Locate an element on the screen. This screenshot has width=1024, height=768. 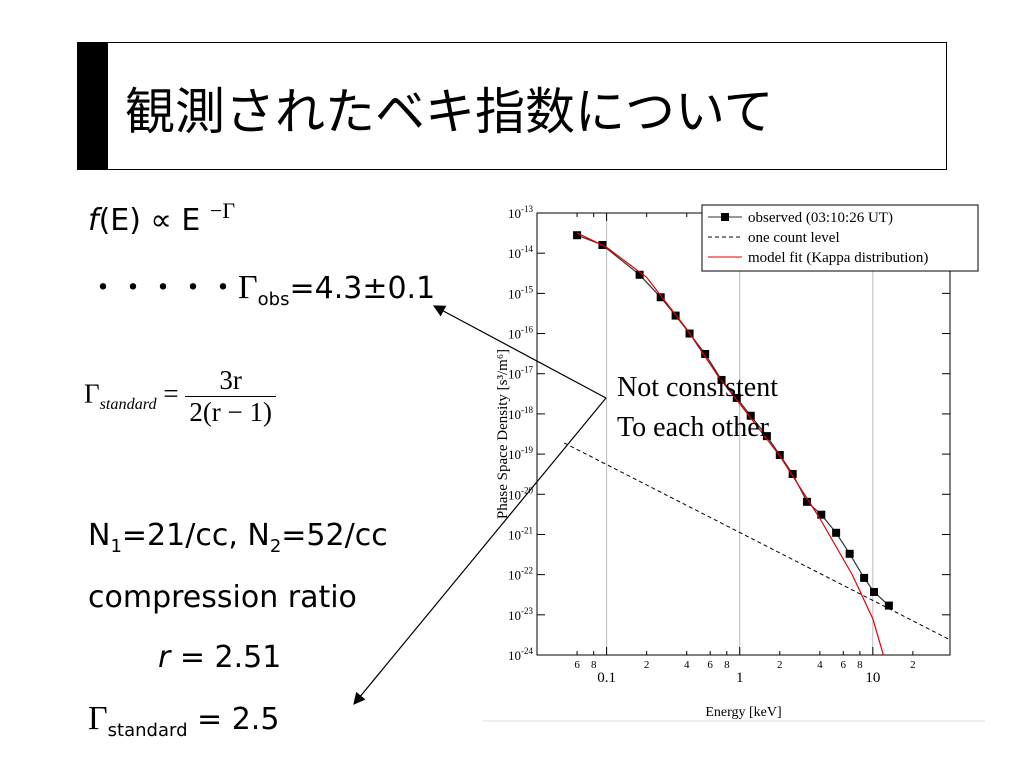
formula: Γstandard = 3r 2(r − 1) is located at coordinates (180, 396).